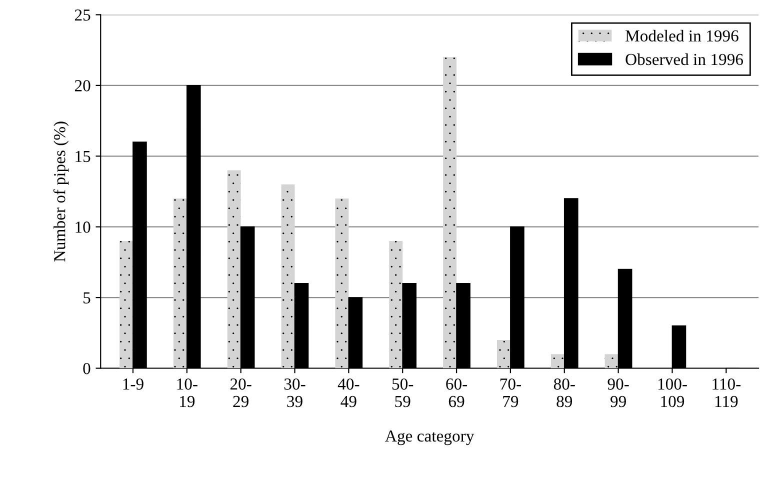  Describe the element at coordinates (86, 368) in the screenshot. I see `y-tick-label: 0` at that location.